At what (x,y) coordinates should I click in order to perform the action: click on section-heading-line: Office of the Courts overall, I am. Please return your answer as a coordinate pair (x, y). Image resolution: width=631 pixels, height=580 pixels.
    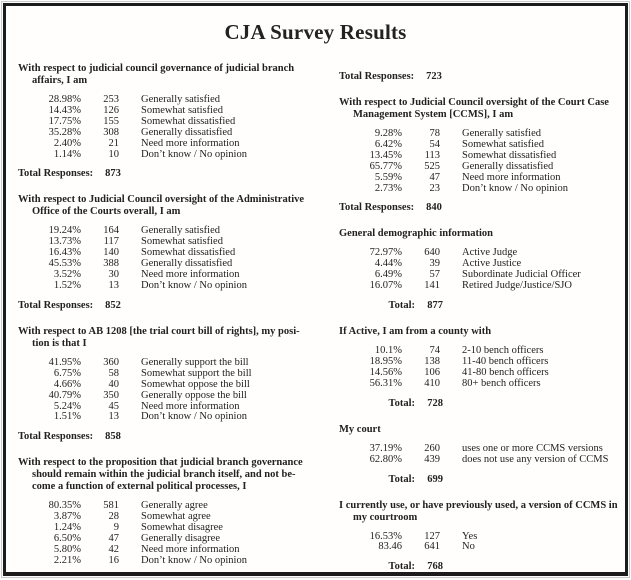
    Looking at the image, I should click on (106, 212).